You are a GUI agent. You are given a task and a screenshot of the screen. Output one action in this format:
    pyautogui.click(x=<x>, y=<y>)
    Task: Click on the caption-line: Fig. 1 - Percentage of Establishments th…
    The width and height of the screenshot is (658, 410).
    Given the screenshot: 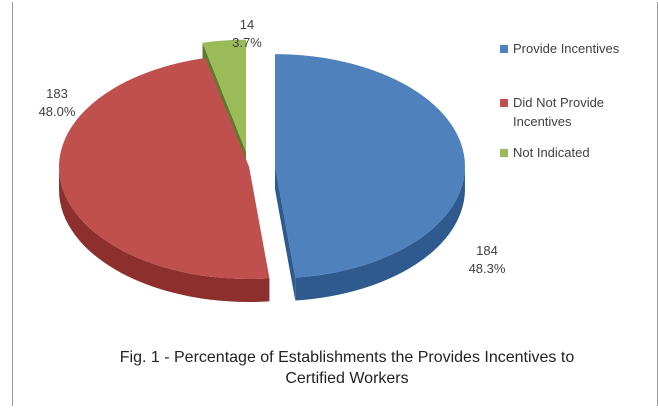 What is the action you would take?
    pyautogui.click(x=347, y=357)
    